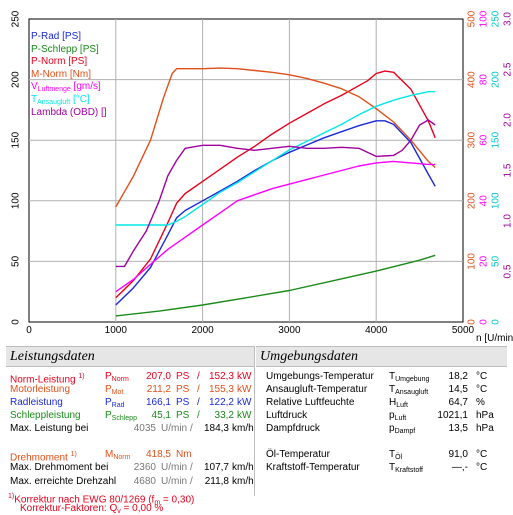  What do you see at coordinates (496, 322) in the screenshot?
I see `y-tick-label-r3: 0` at bounding box center [496, 322].